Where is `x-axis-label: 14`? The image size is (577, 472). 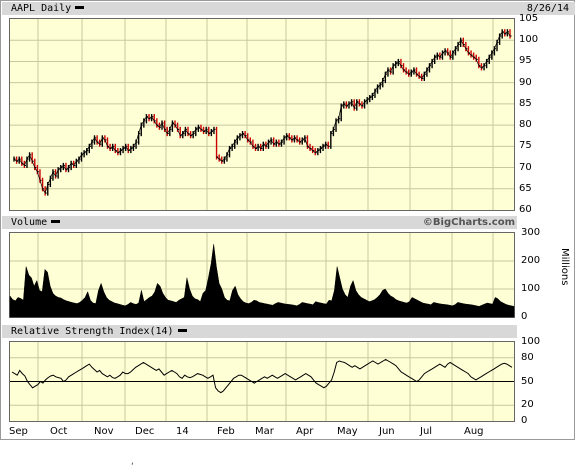
x-axis-label: 14 is located at coordinates (182, 431).